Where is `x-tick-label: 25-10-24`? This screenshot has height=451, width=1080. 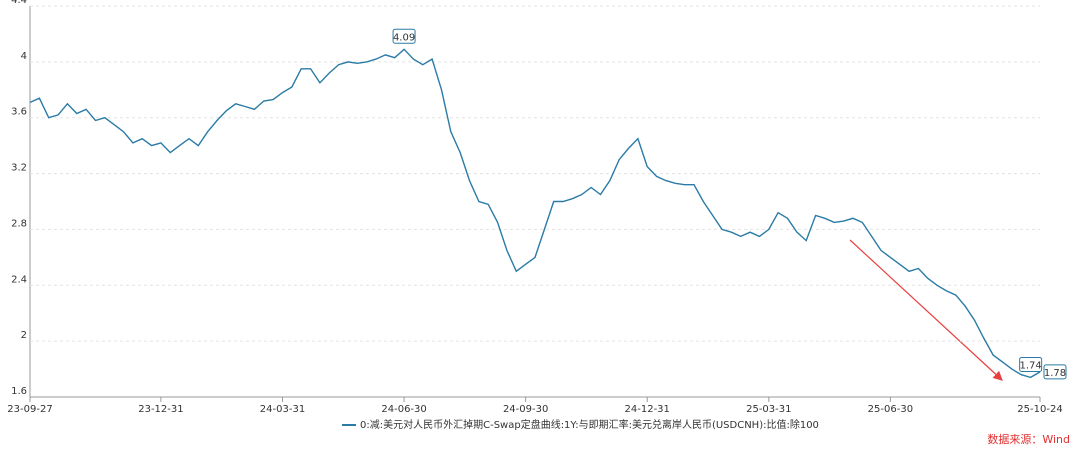
x-tick-label: 25-10-24 is located at coordinates (1039, 409).